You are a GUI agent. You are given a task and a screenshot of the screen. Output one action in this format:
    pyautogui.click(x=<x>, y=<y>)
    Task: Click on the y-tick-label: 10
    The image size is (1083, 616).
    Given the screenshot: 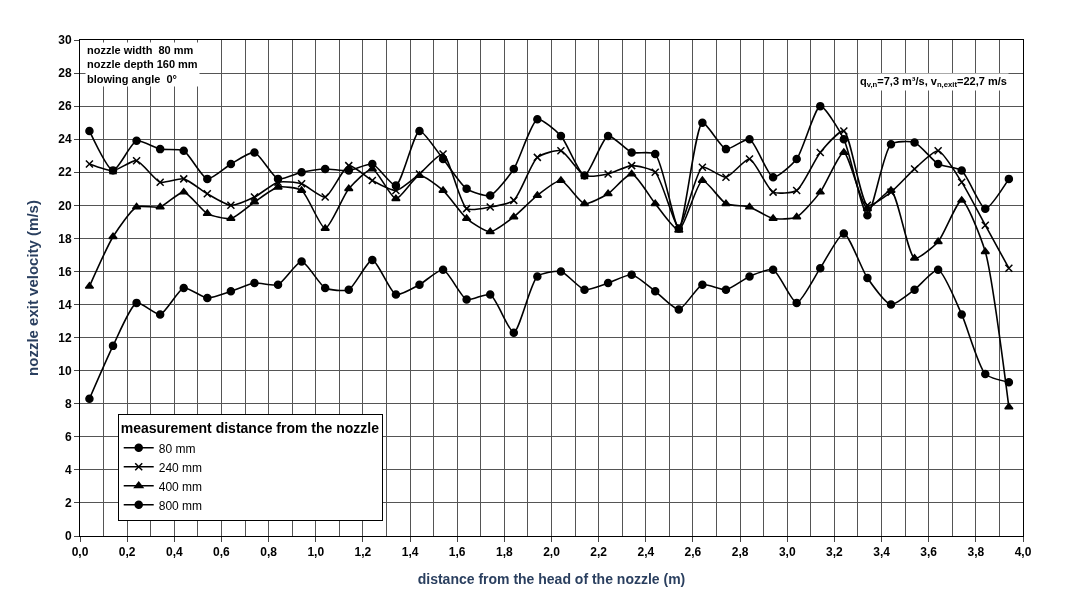 What is the action you would take?
    pyautogui.click(x=65, y=370)
    